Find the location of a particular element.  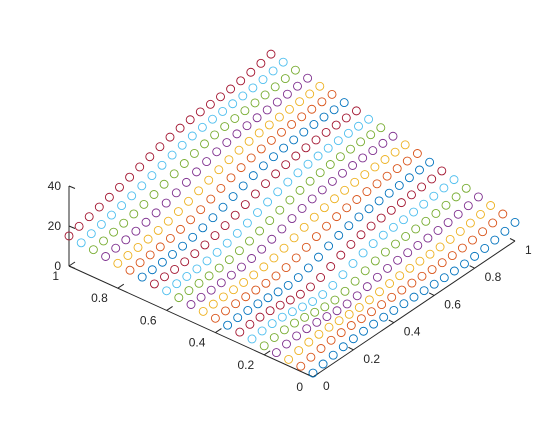

z-tick-mark is located at coordinates (72, 267).